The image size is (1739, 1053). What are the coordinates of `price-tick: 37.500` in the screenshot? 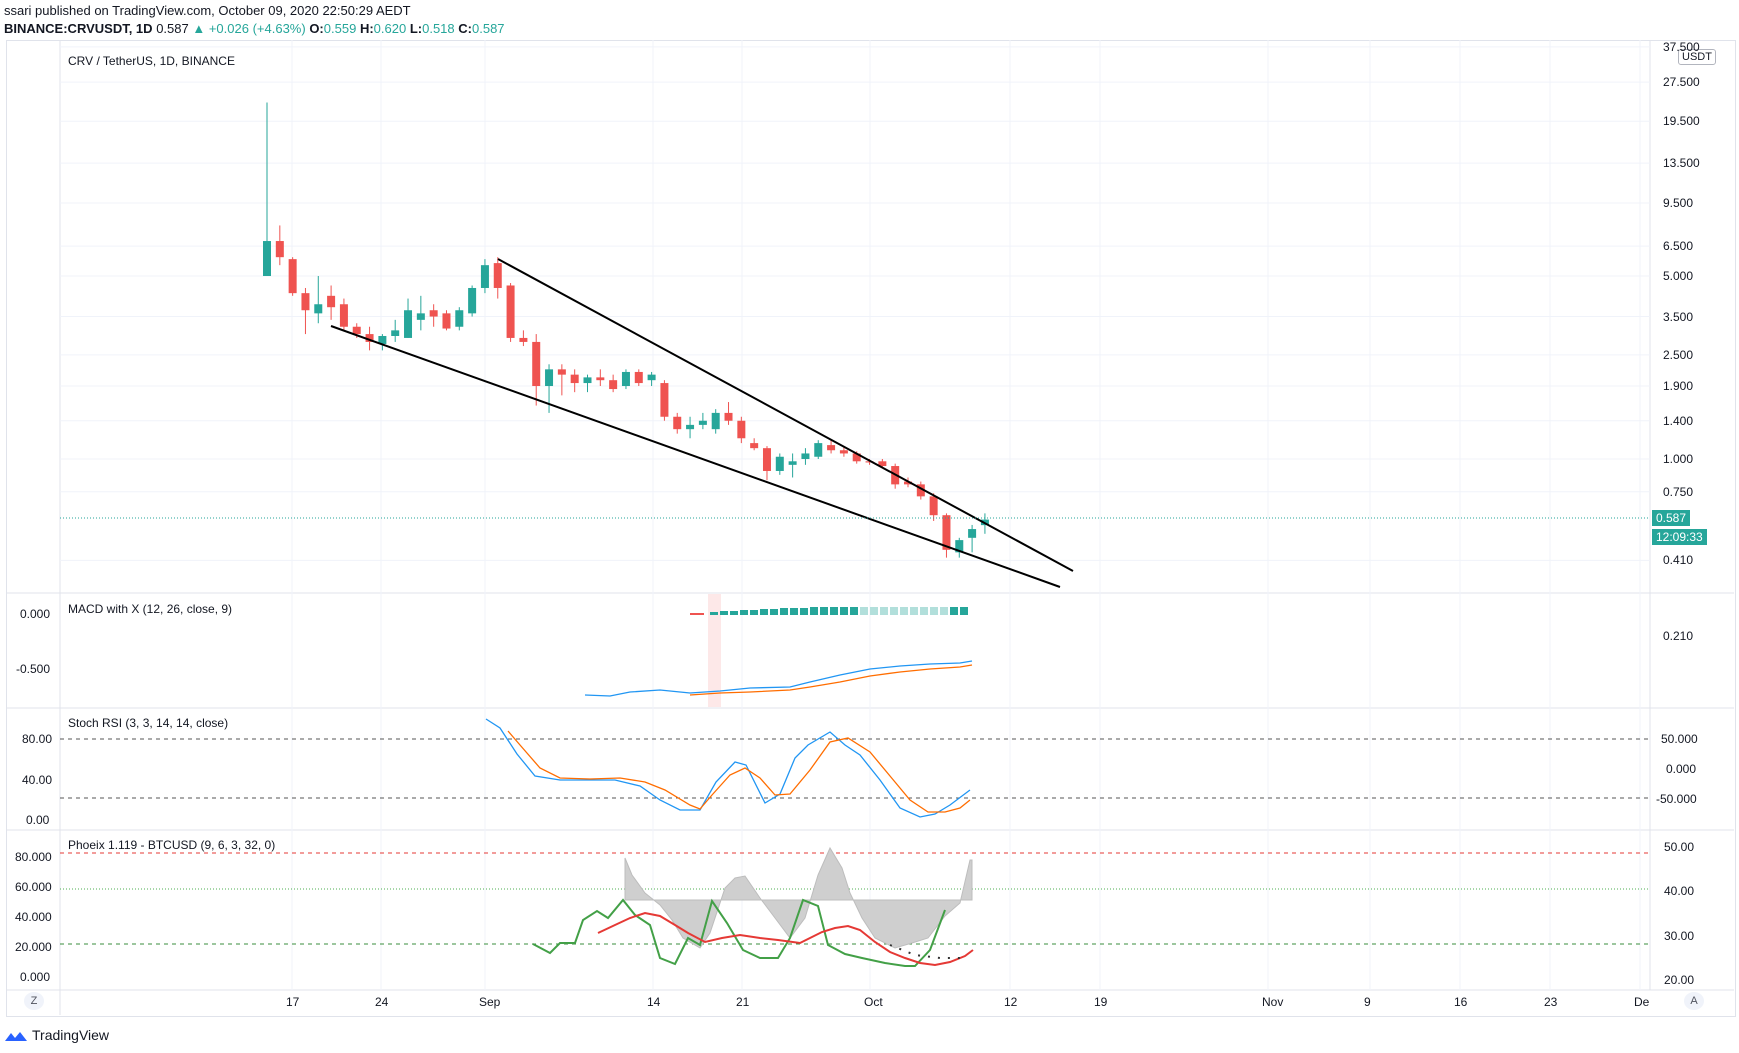 It's located at (1681, 47).